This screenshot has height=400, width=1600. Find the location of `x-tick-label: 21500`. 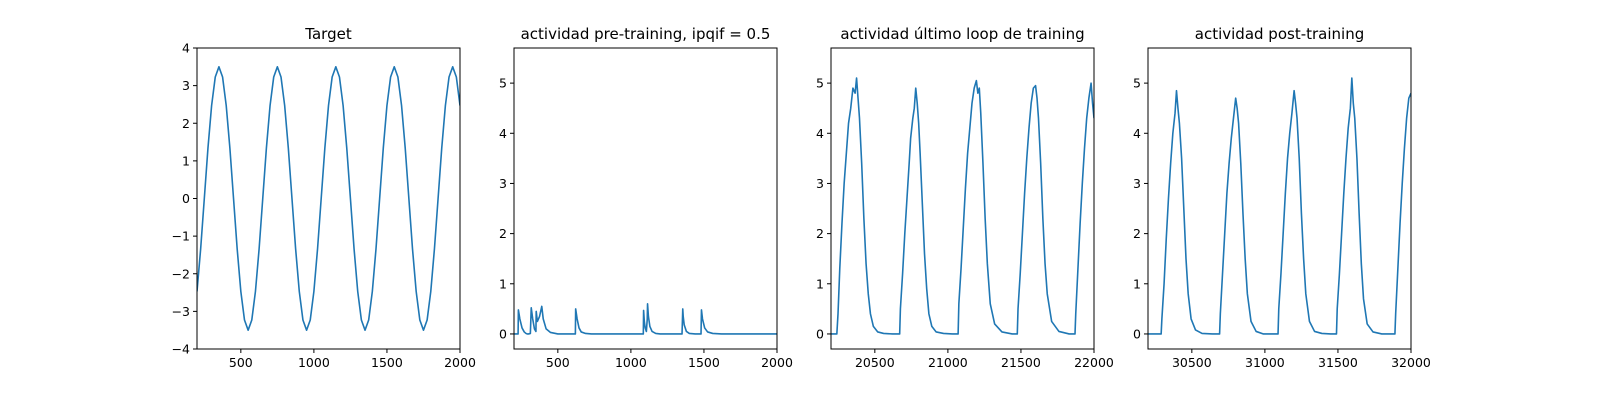

x-tick-label: 21500 is located at coordinates (1021, 362).